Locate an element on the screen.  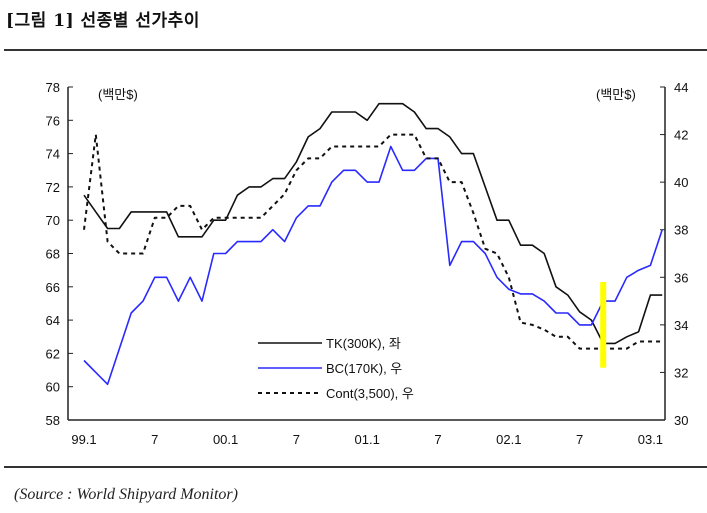
legend: TK(300K), 좌 BC(170K), 우 Cont(3,500), 우 is located at coordinates (336, 368).